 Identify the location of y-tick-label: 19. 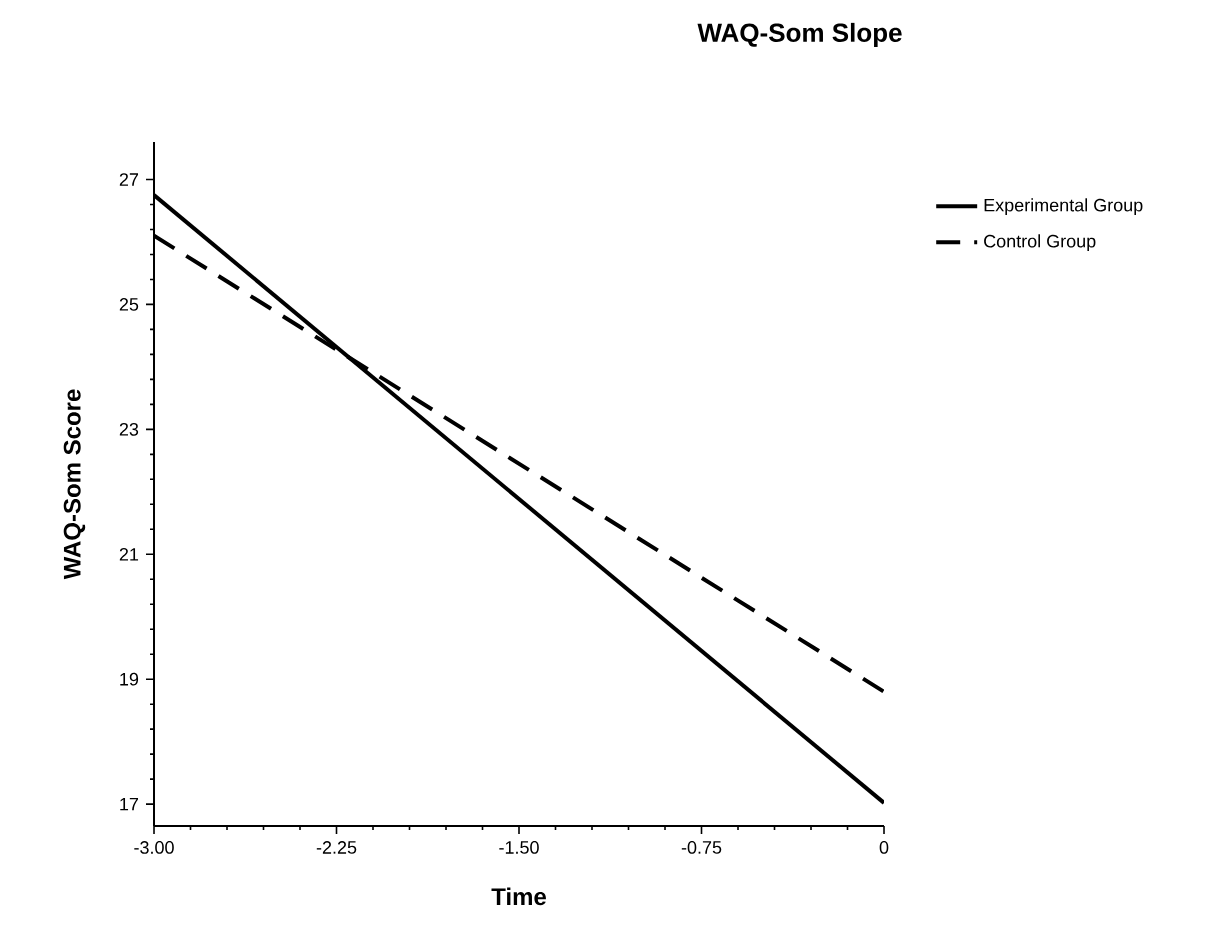
(129, 679).